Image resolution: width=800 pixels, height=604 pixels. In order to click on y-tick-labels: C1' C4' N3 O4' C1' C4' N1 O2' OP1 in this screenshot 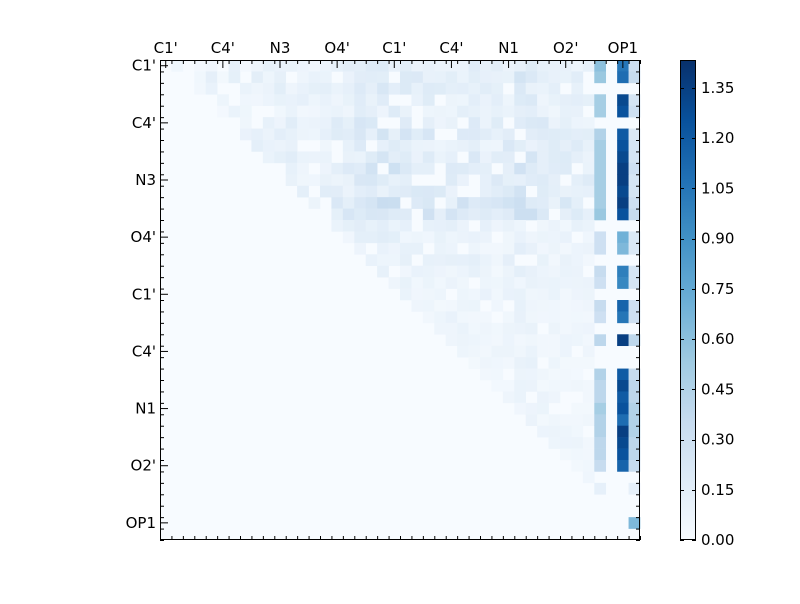, I will do `click(141, 294)`.